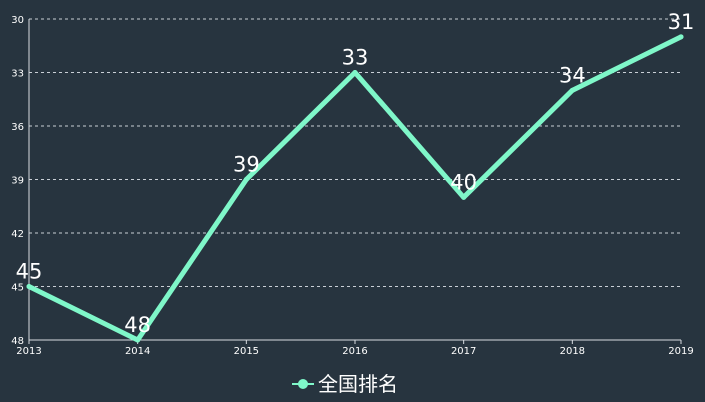  What do you see at coordinates (358, 384) in the screenshot?
I see `legend-label: 全国排名` at bounding box center [358, 384].